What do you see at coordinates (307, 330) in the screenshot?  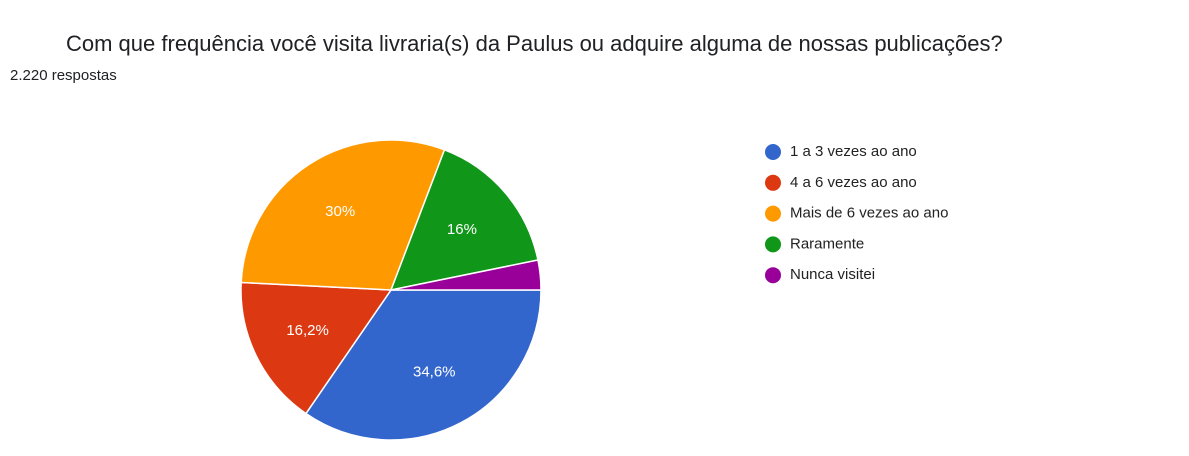 I see `slice-label: 16,2%` at bounding box center [307, 330].